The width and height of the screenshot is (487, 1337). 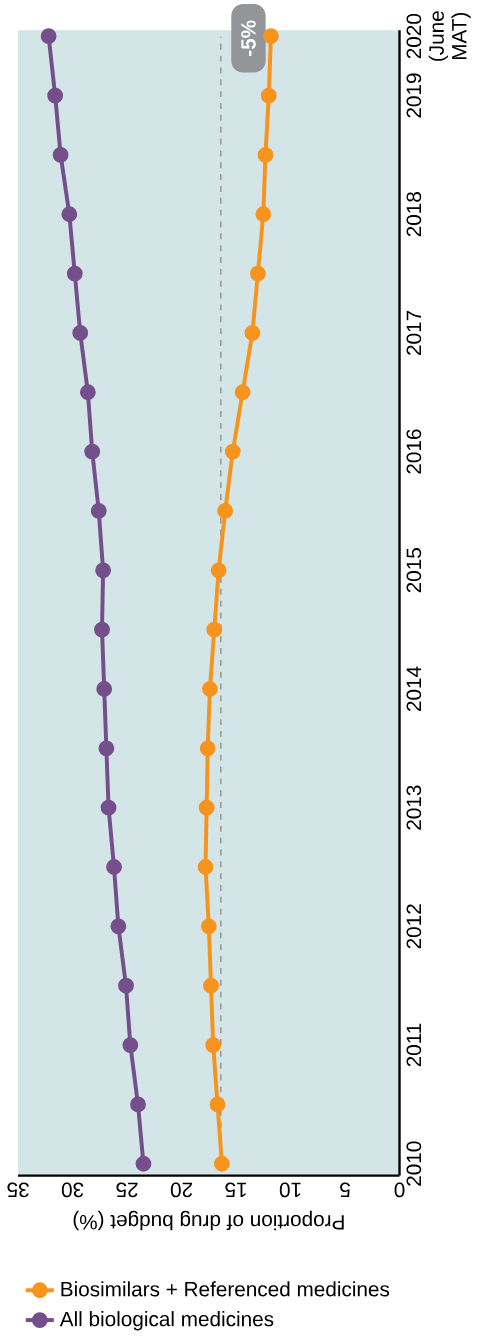 I want to click on y-tick-label: 2017, so click(x=413, y=332).